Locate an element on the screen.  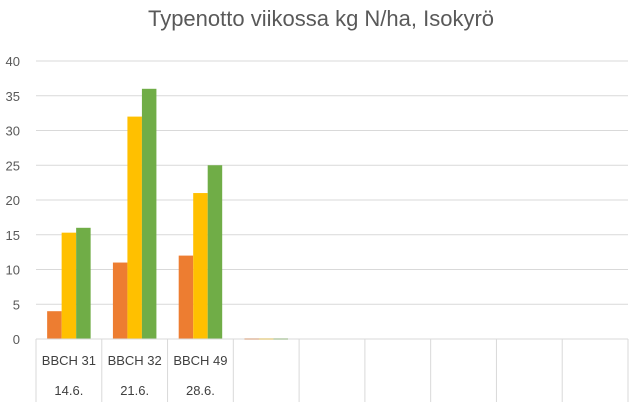
x-tick-label: BBCH 31 is located at coordinates (69, 360).